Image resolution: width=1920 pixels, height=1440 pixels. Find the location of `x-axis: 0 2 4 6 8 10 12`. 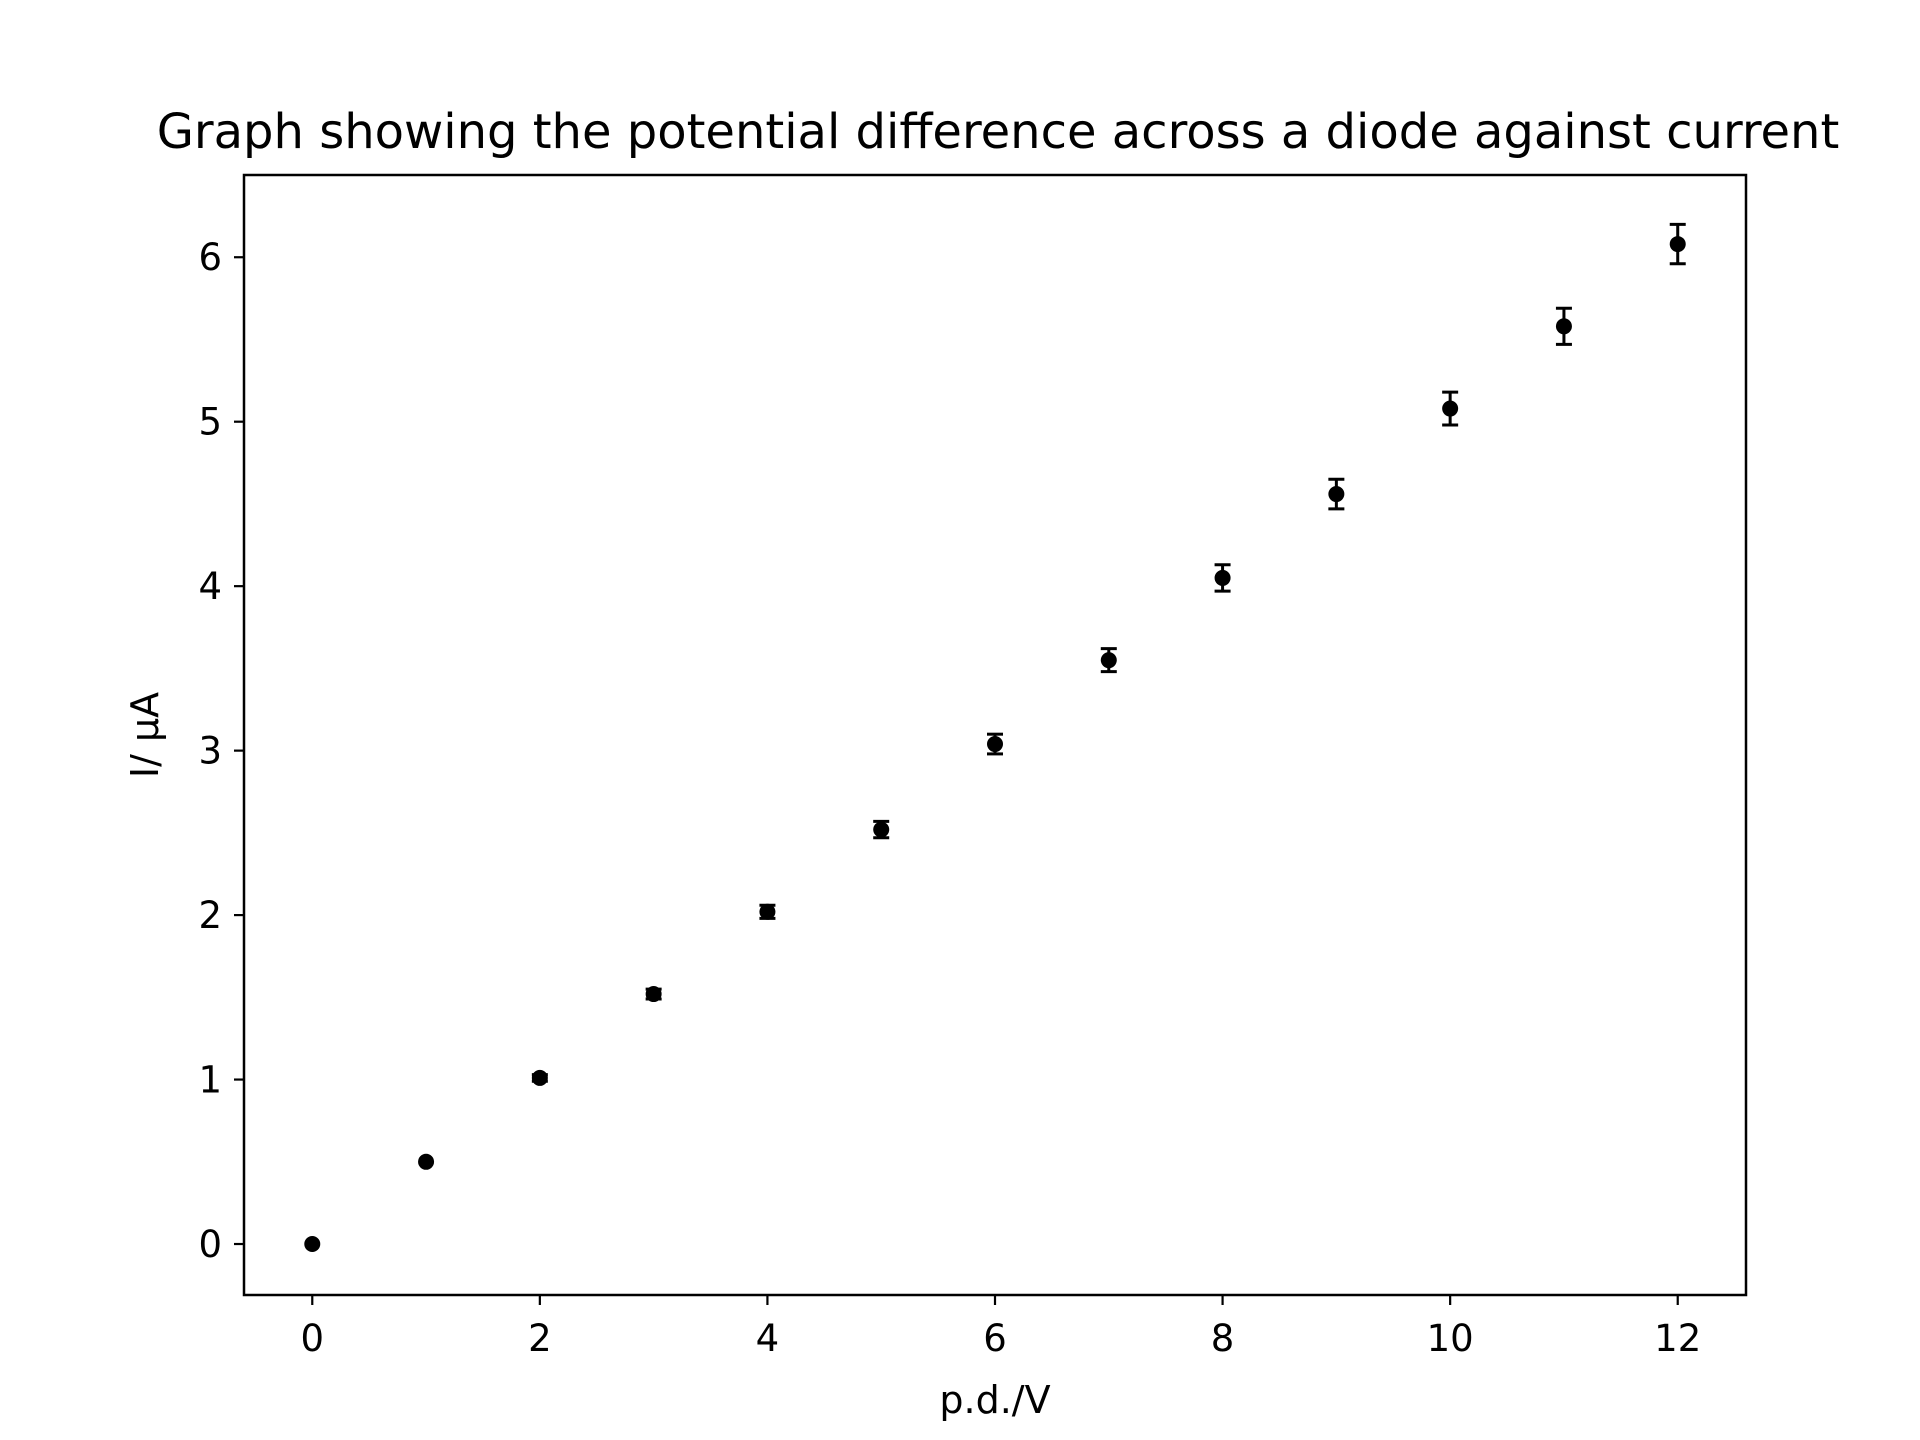

x-axis: 0 2 4 6 8 10 12 is located at coordinates (1000, 1327).